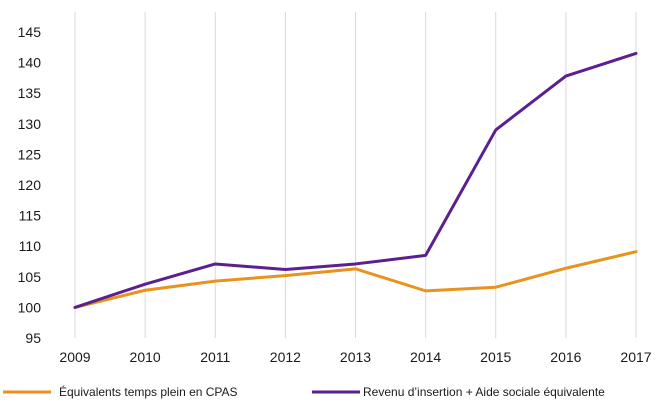 The width and height of the screenshot is (663, 404). Describe the element at coordinates (33, 338) in the screenshot. I see `y-tick-label: 95` at that location.